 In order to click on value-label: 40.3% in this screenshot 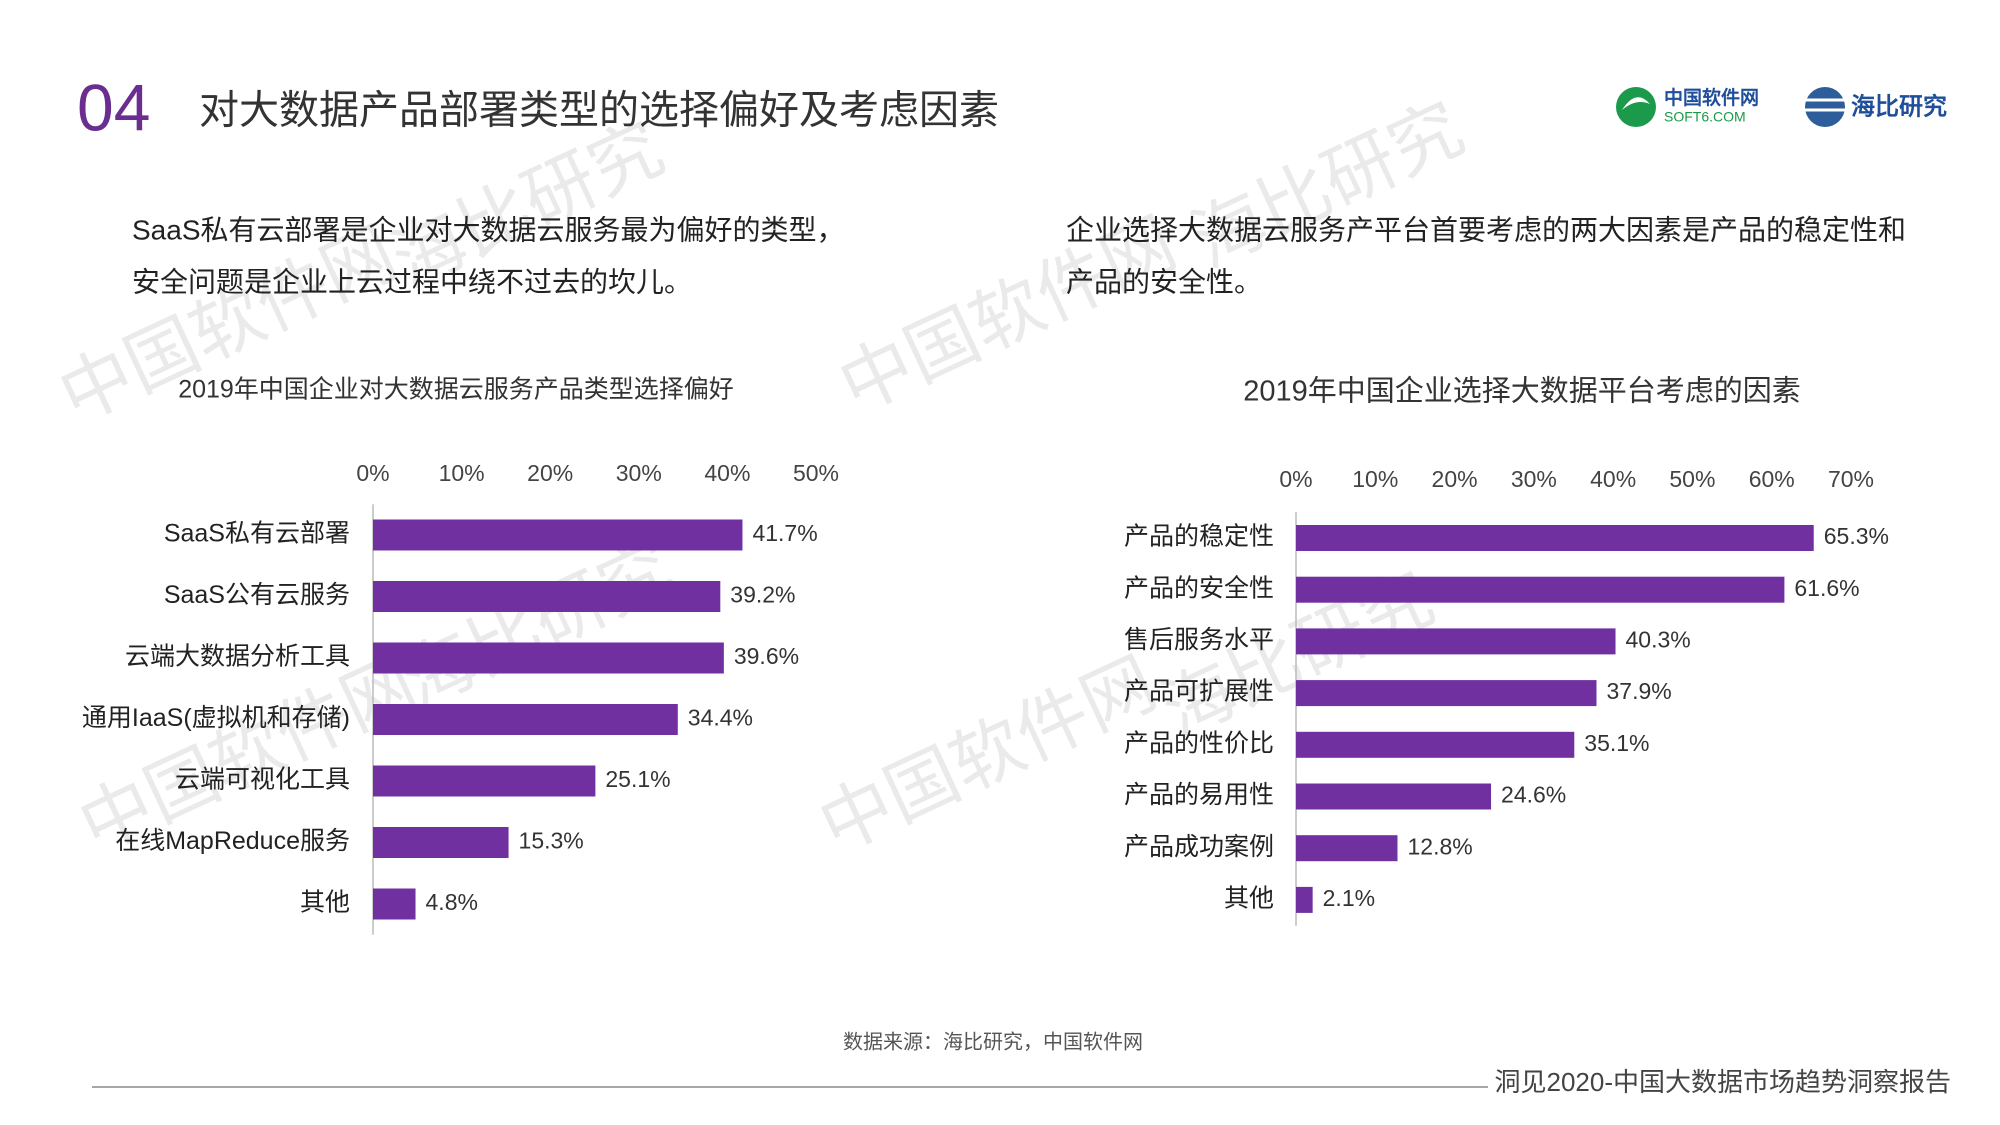, I will do `click(1658, 639)`.